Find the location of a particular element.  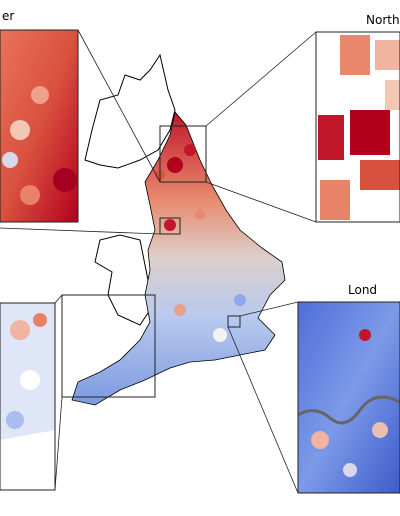

manchester-patches is located at coordinates (39, 145).